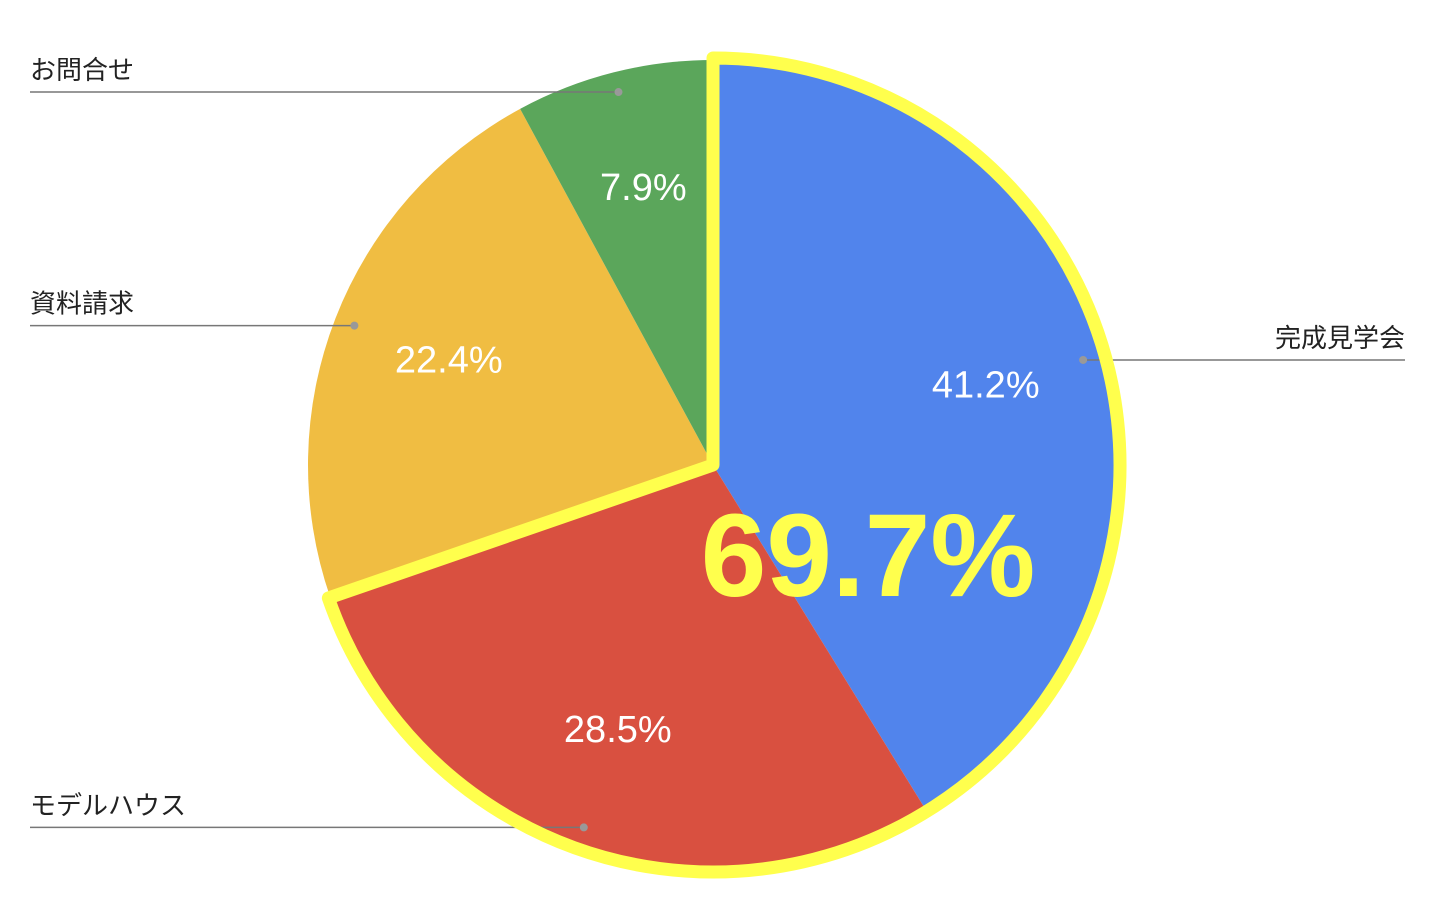 Image resolution: width=1440 pixels, height=904 pixels. I want to click on category-label: お問合せ, so click(82, 70).